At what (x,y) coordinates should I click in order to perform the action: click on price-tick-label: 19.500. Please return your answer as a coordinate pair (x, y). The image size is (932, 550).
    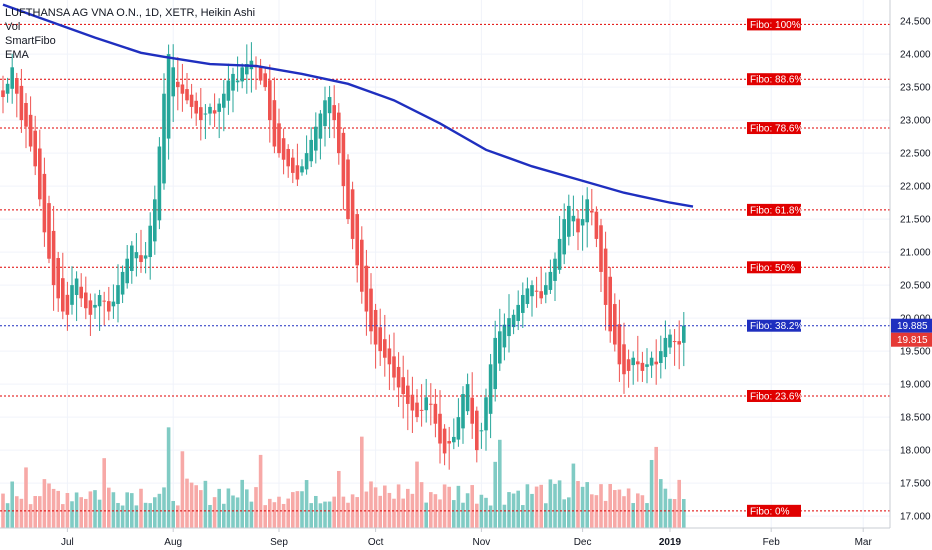
    Looking at the image, I should click on (915, 352).